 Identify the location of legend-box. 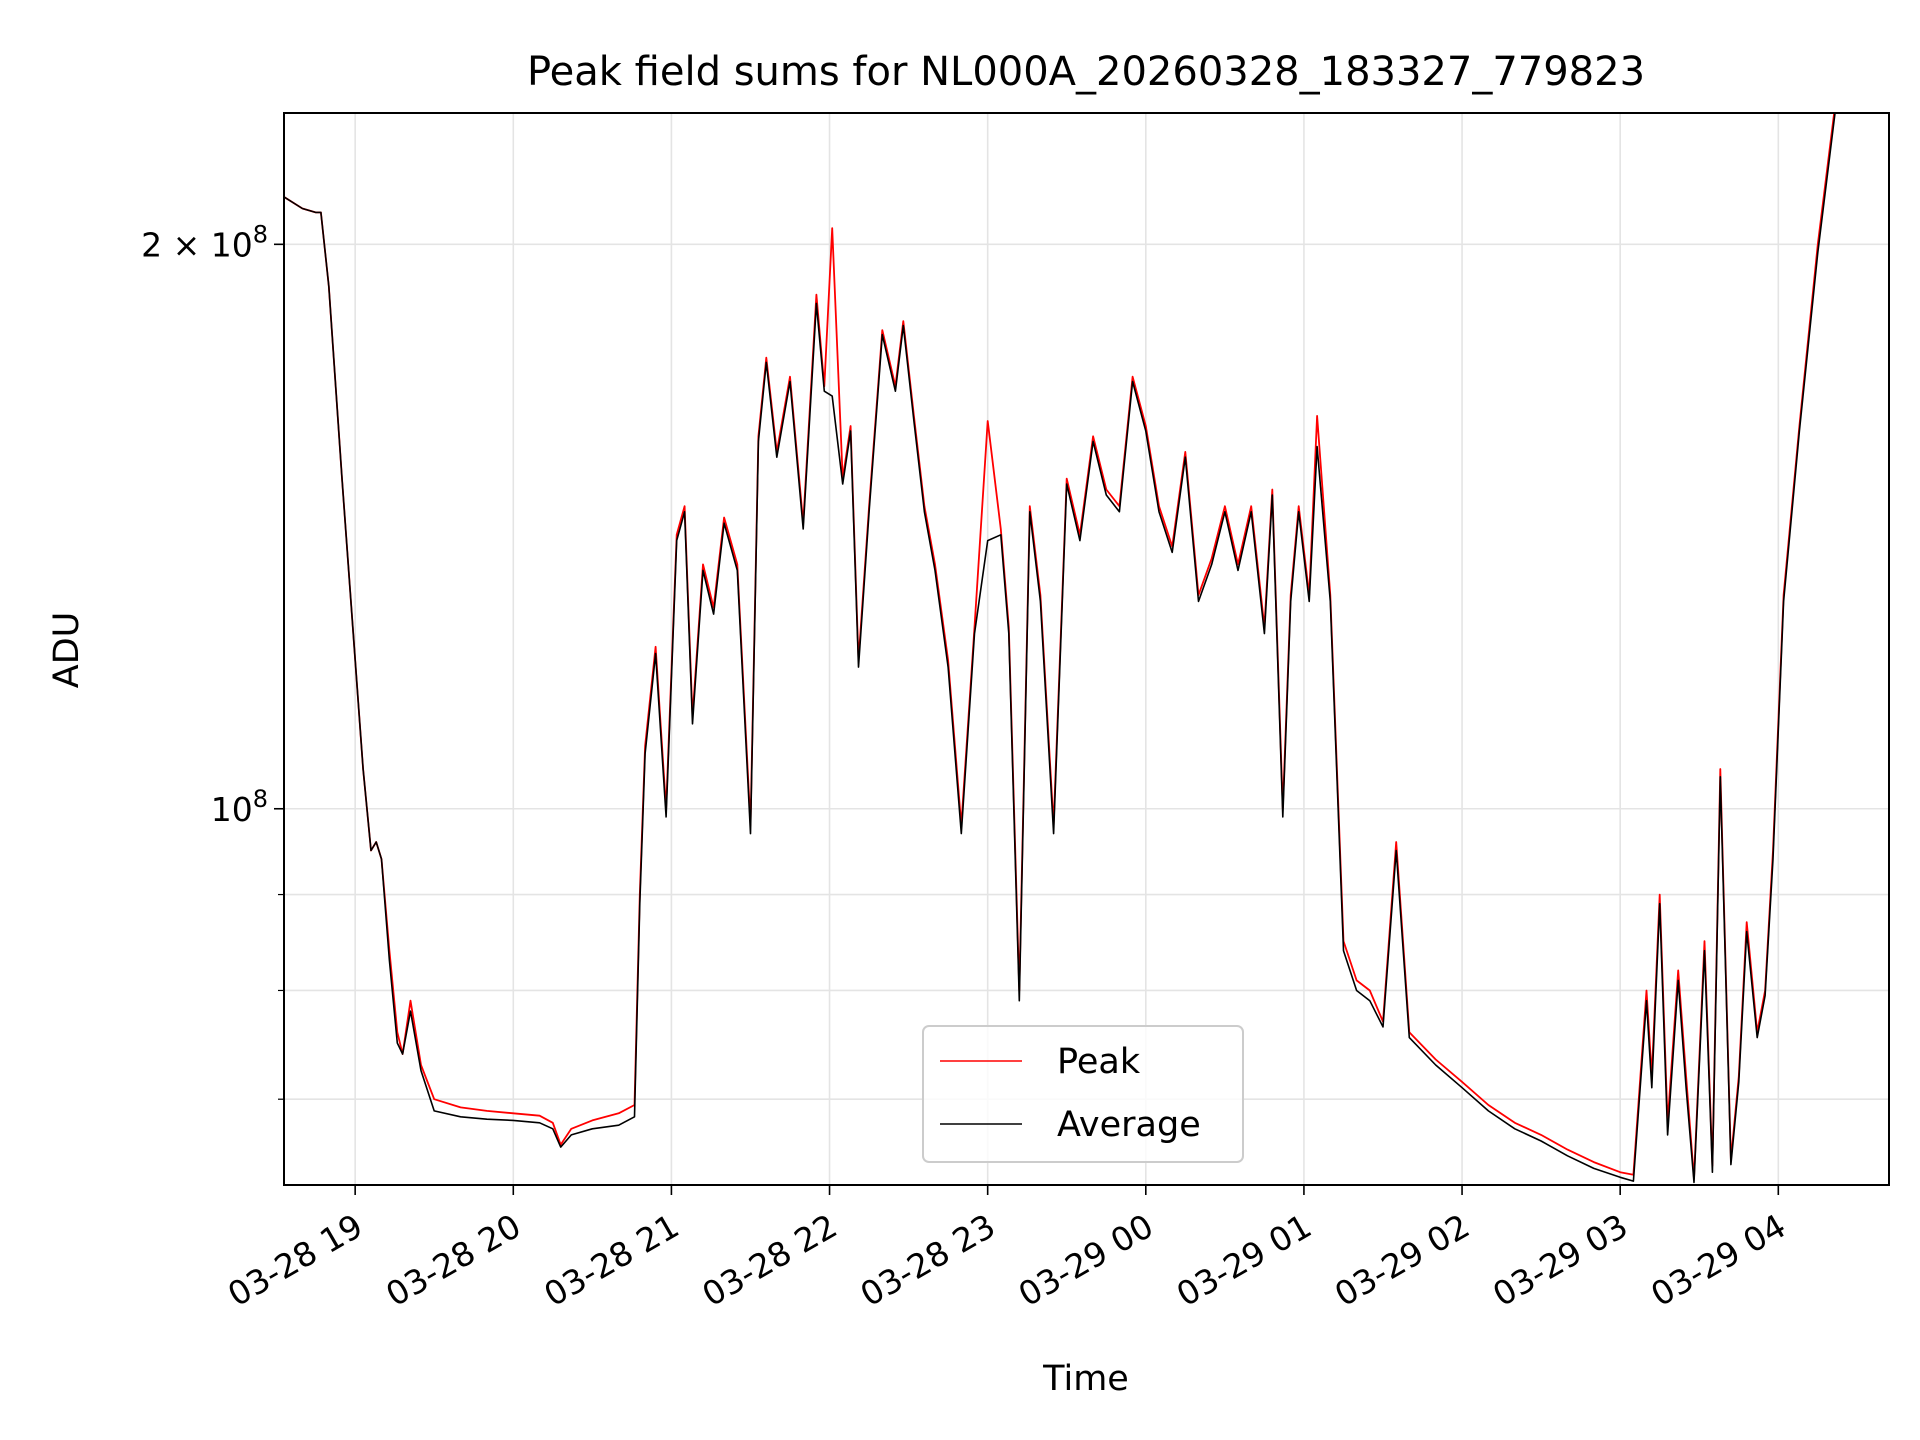
(1083, 1094).